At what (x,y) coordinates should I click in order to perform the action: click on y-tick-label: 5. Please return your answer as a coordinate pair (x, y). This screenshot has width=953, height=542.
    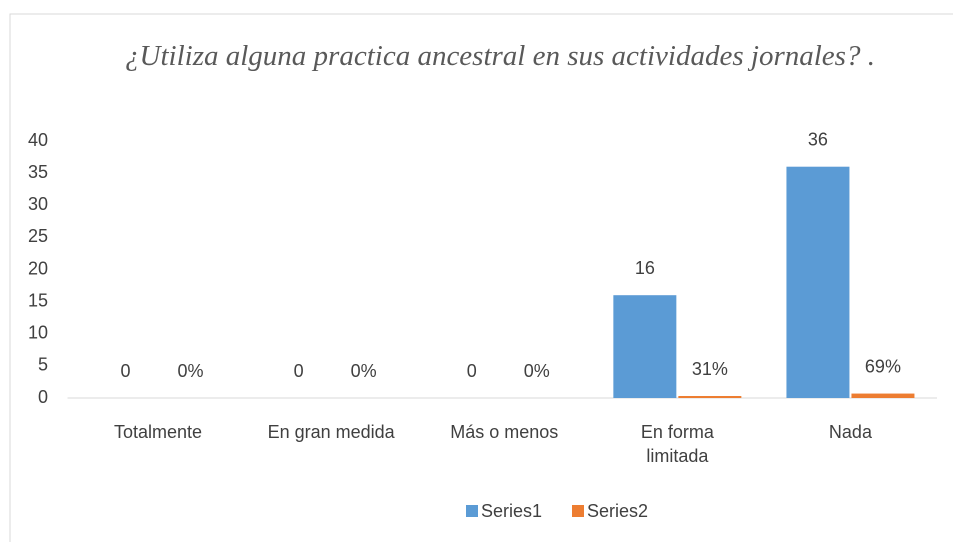
    Looking at the image, I should click on (43, 365).